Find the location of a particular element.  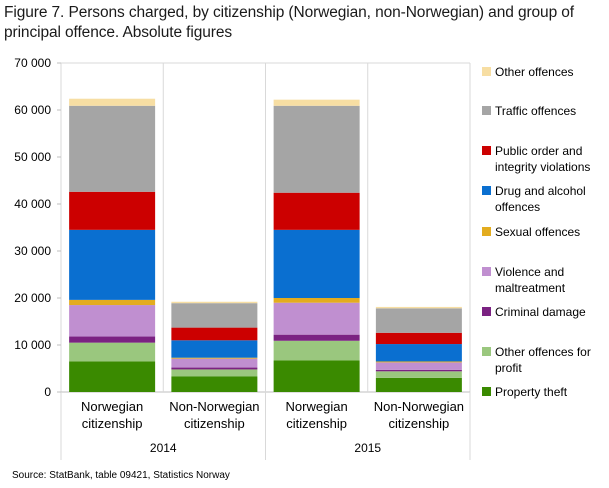

legend-label: Traffic offences is located at coordinates (535, 111).